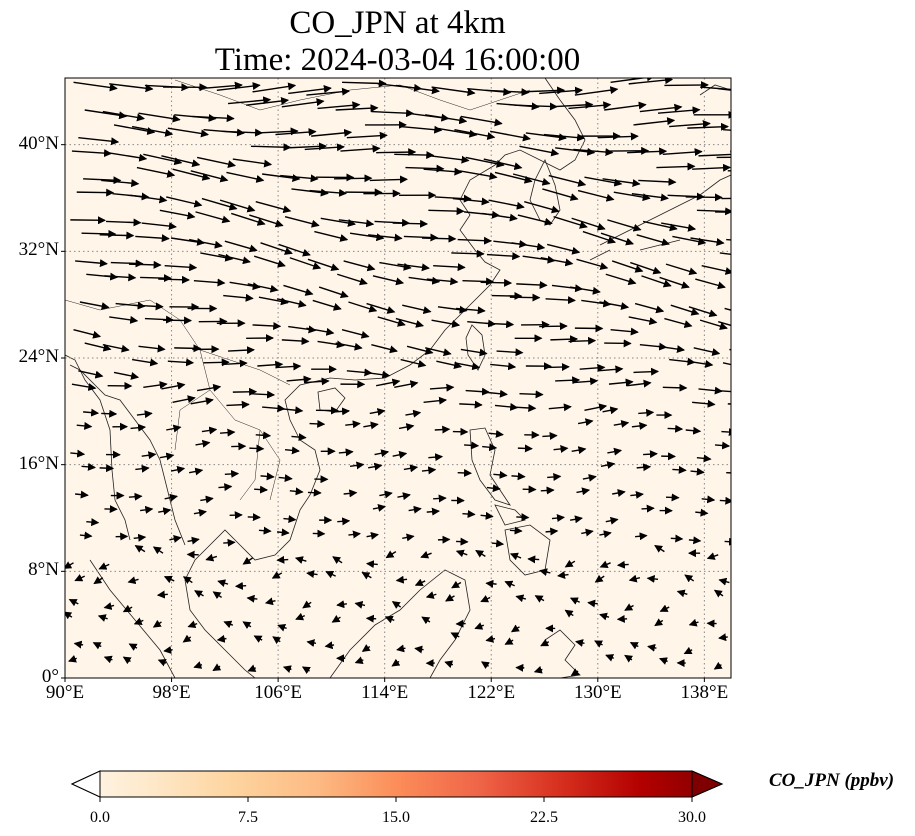 The image size is (915, 836). Describe the element at coordinates (65, 692) in the screenshot. I see `x-tick-label: 90°E` at that location.